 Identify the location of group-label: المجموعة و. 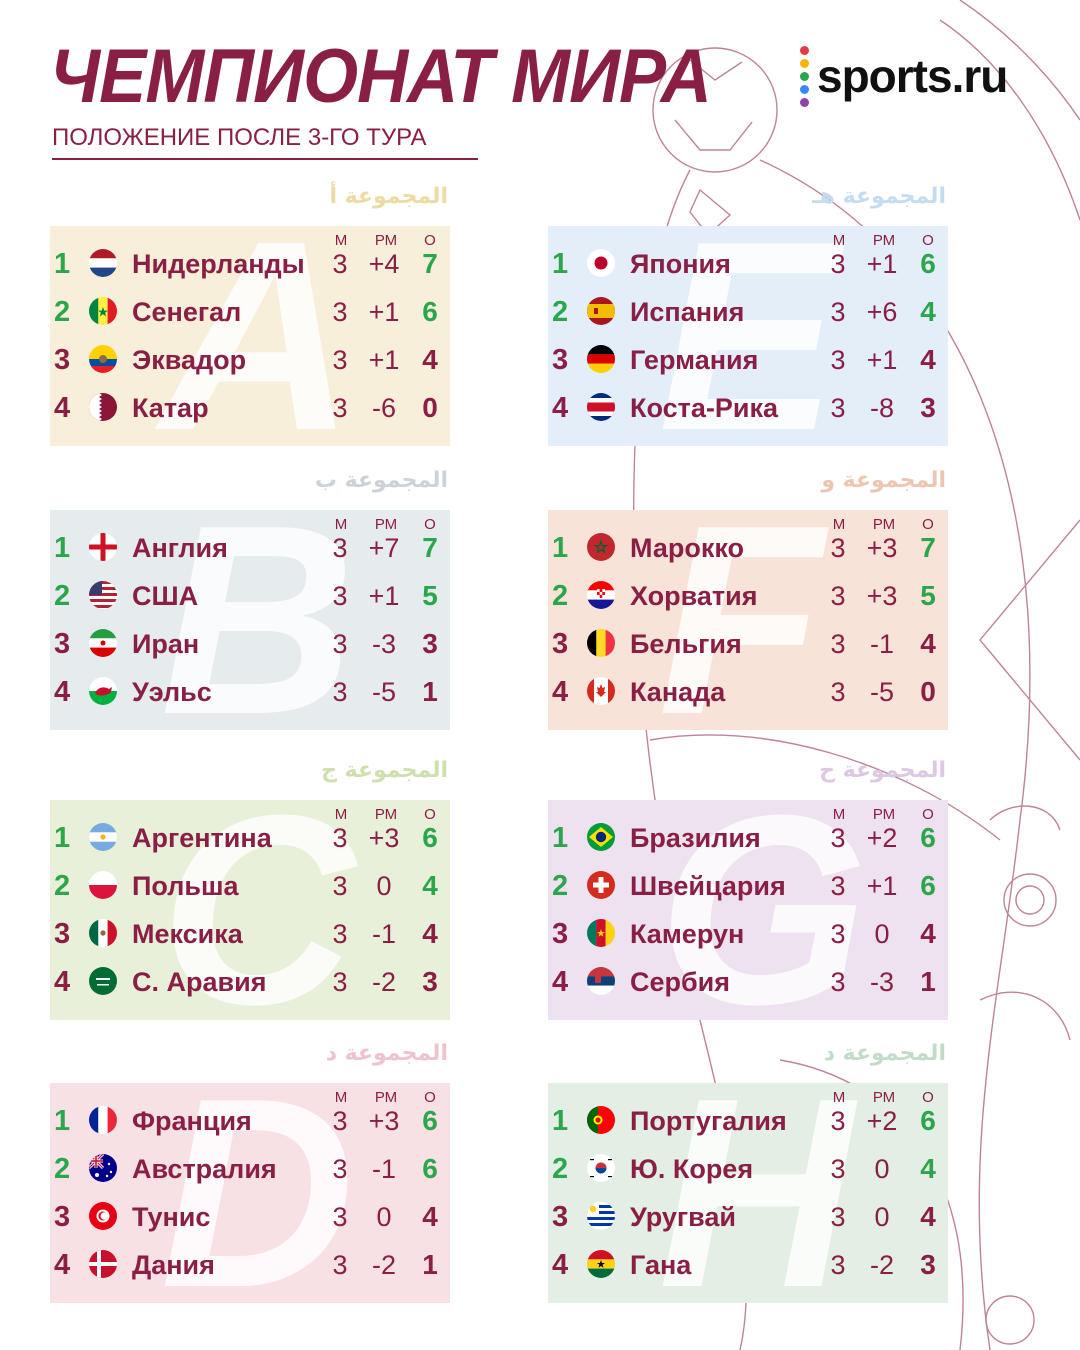
(883, 480).